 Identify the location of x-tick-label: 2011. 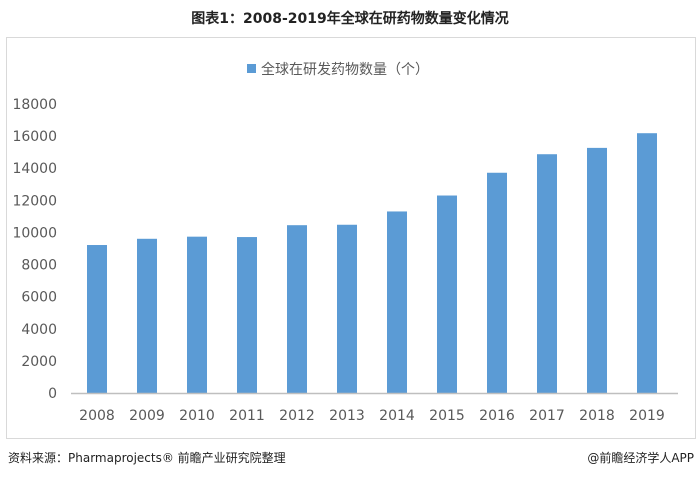
(247, 416).